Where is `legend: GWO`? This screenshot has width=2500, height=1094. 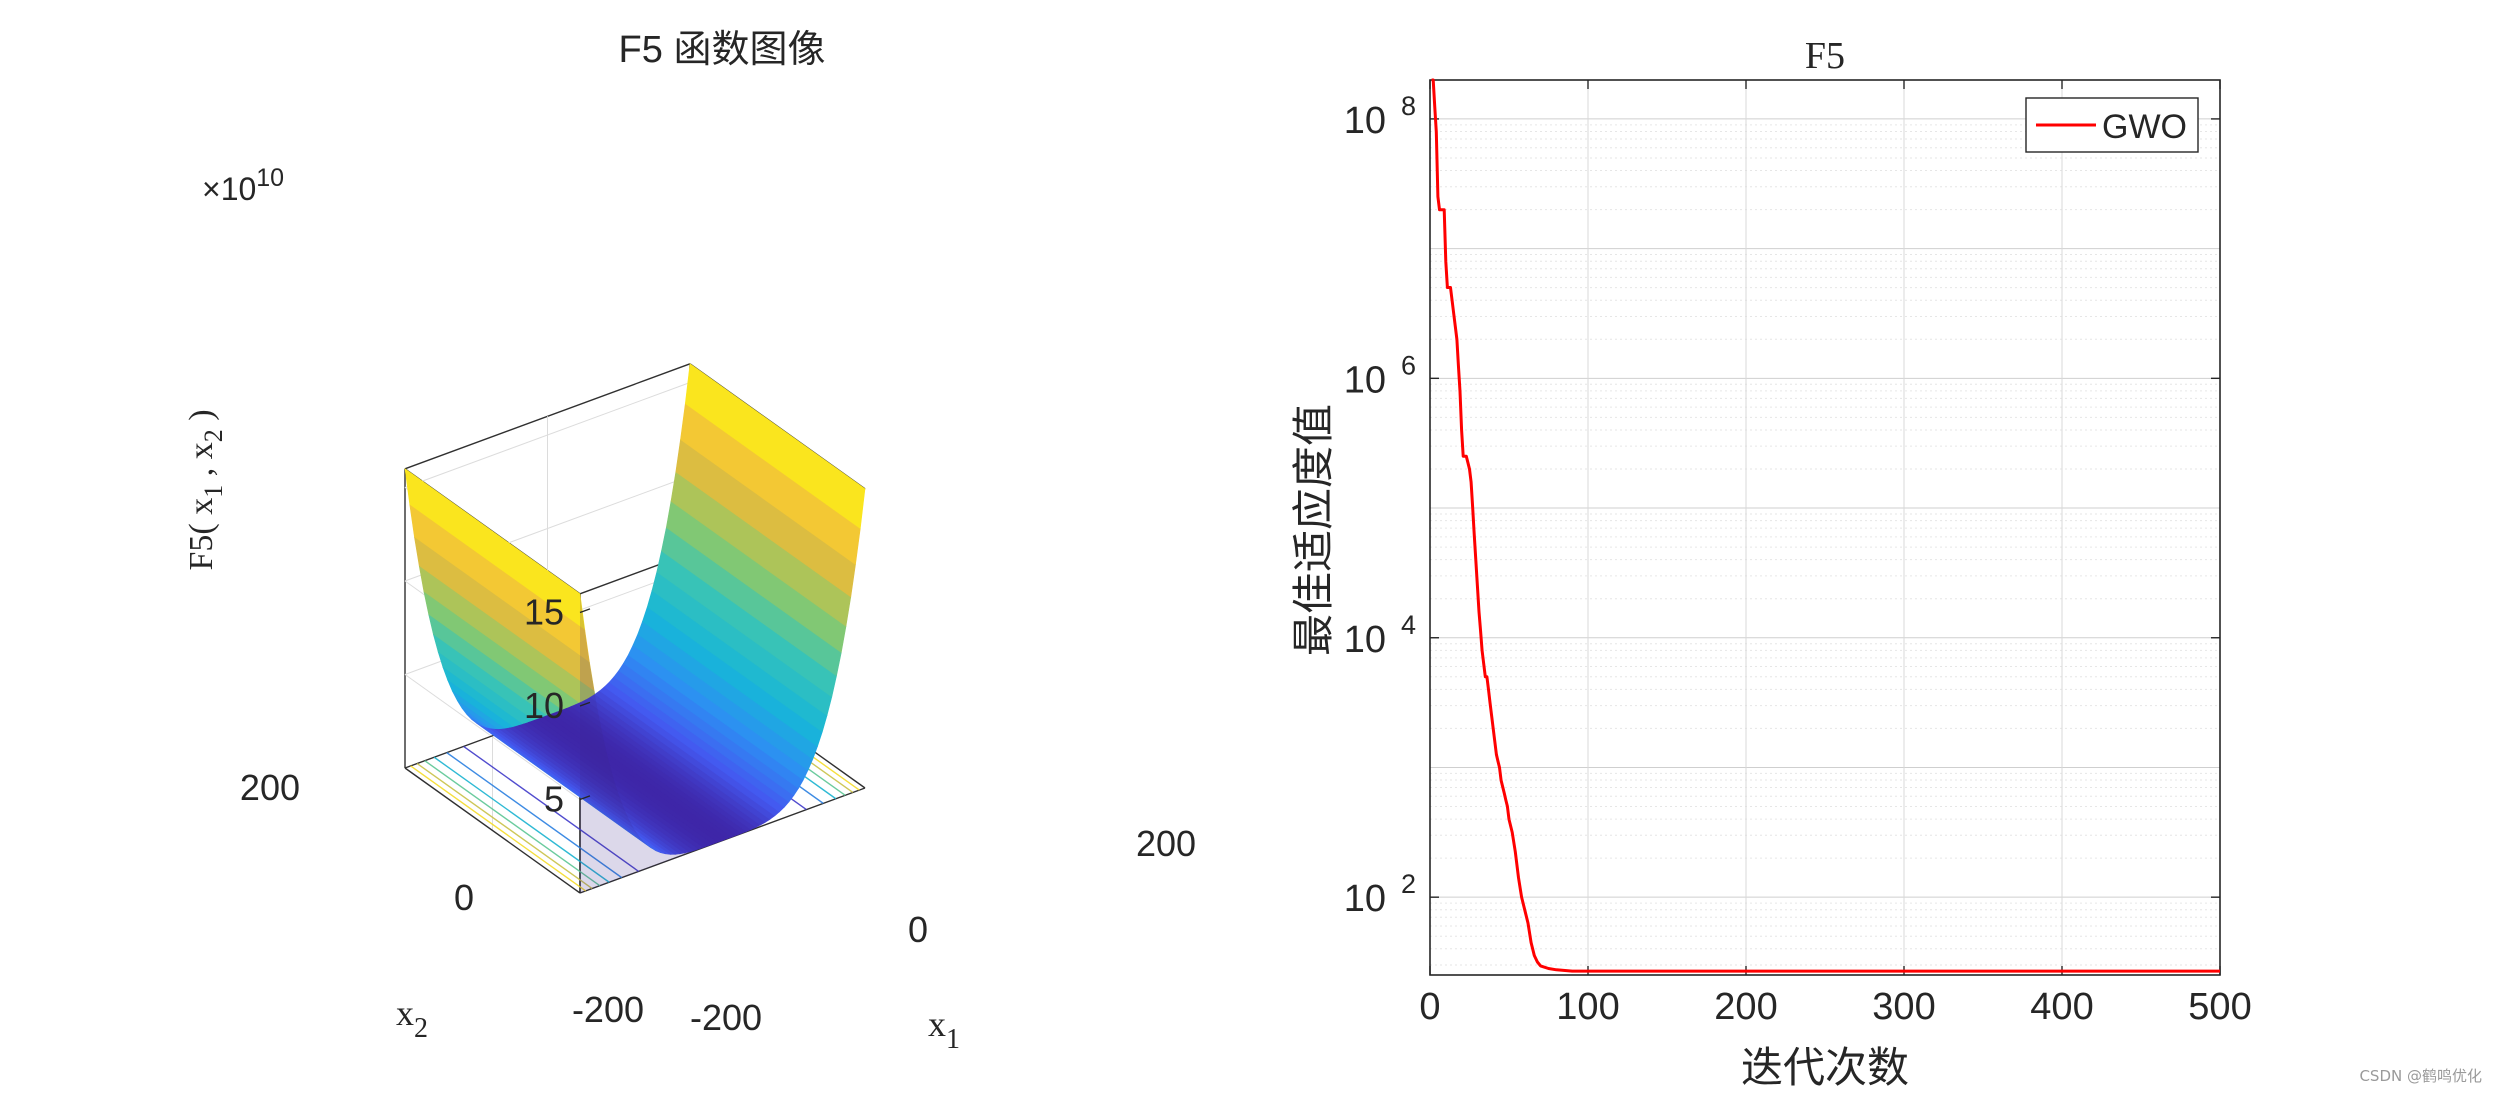
legend: GWO is located at coordinates (2112, 125).